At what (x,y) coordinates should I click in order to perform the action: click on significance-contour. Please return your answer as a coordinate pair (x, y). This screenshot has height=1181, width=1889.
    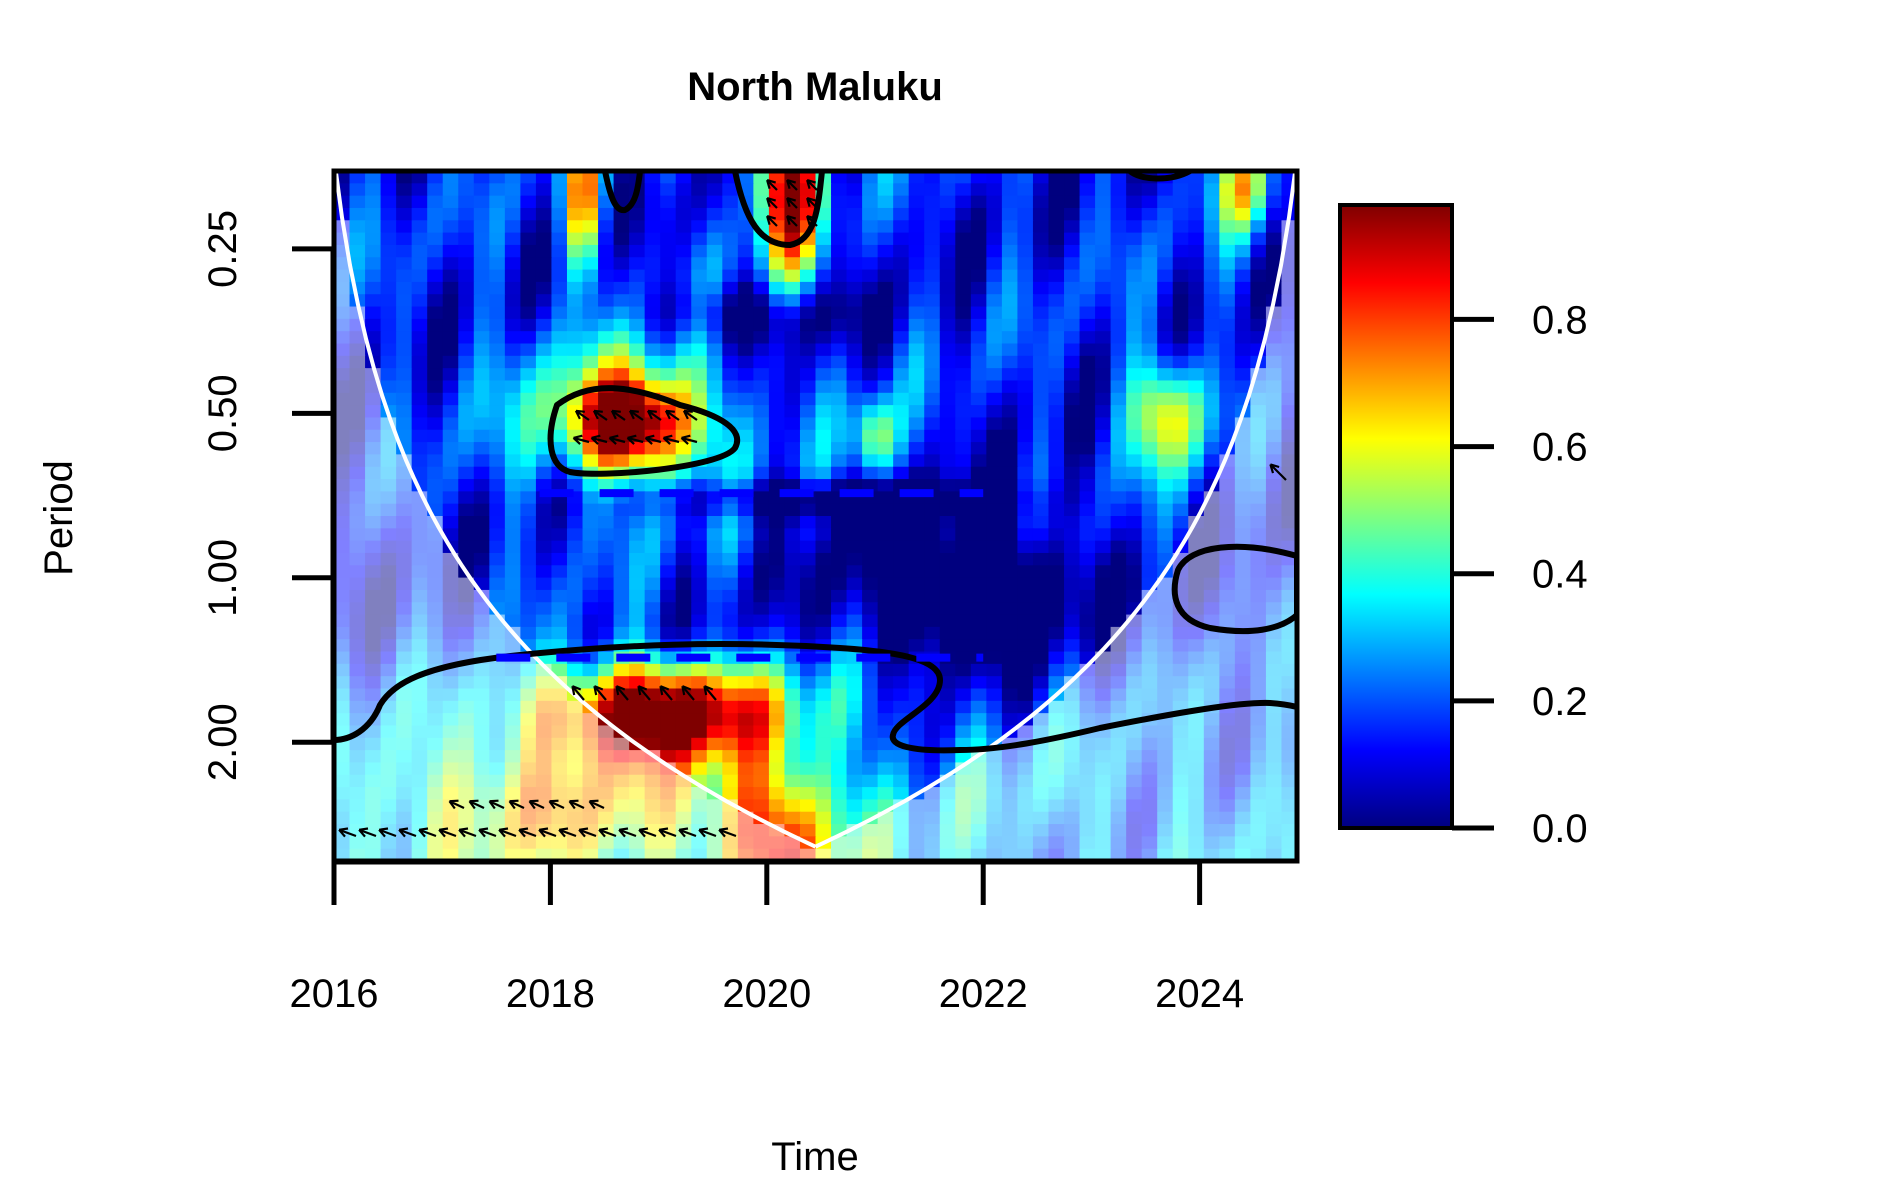
    Looking at the image, I should click on (1234, 589).